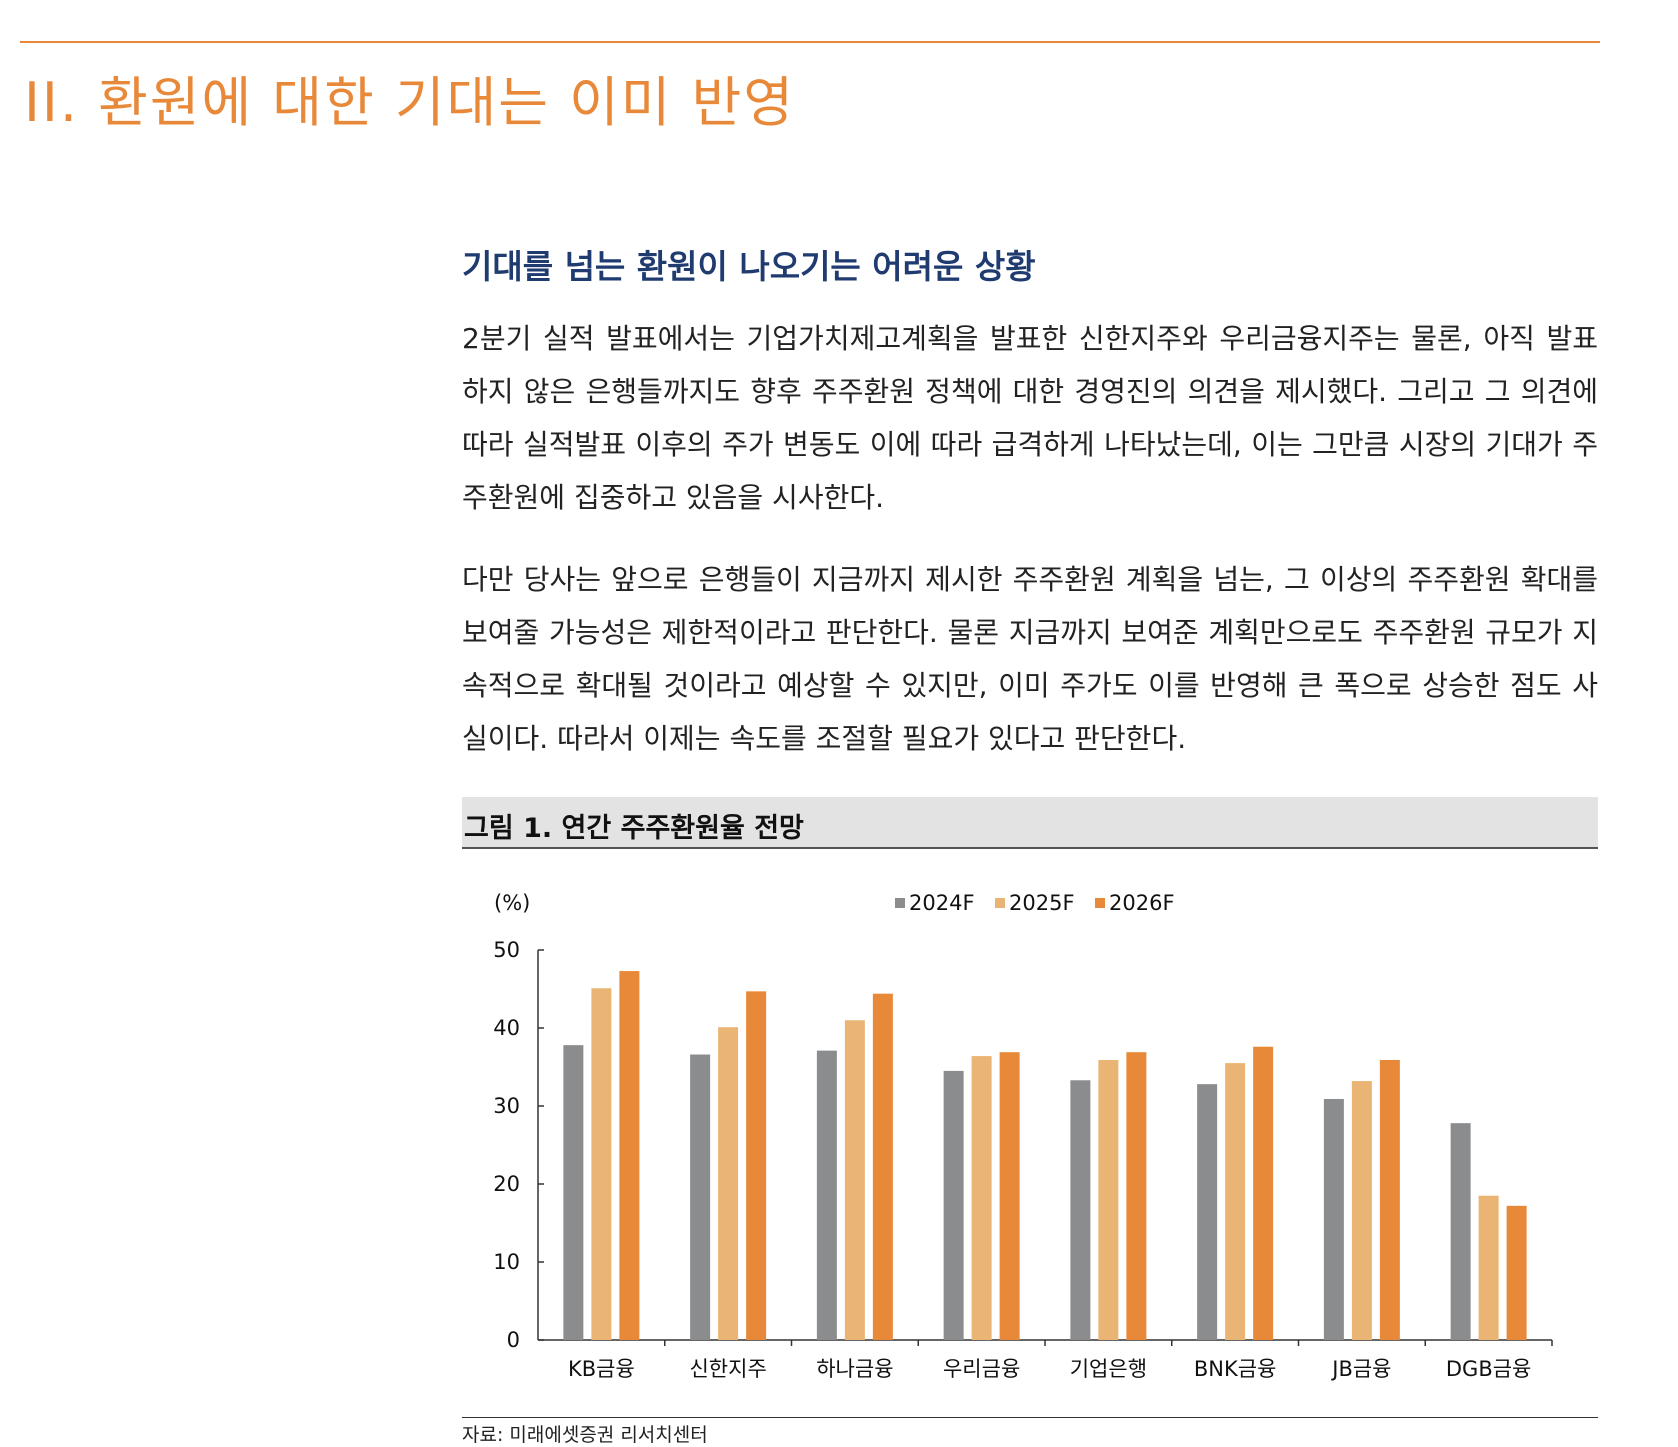 The height and width of the screenshot is (1447, 1678). What do you see at coordinates (1100, 903) in the screenshot?
I see `legend-swatch-2026F` at bounding box center [1100, 903].